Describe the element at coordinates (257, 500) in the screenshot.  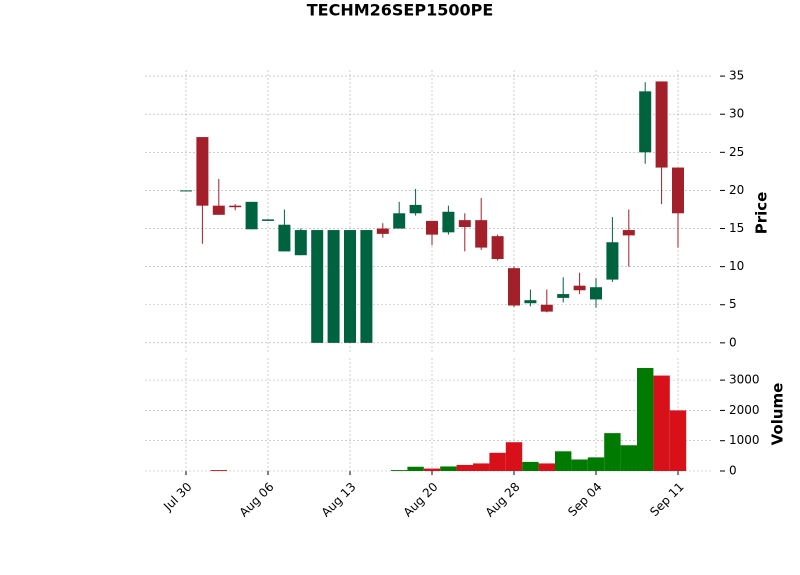
I see `x-tick-label: Aug 06` at that location.